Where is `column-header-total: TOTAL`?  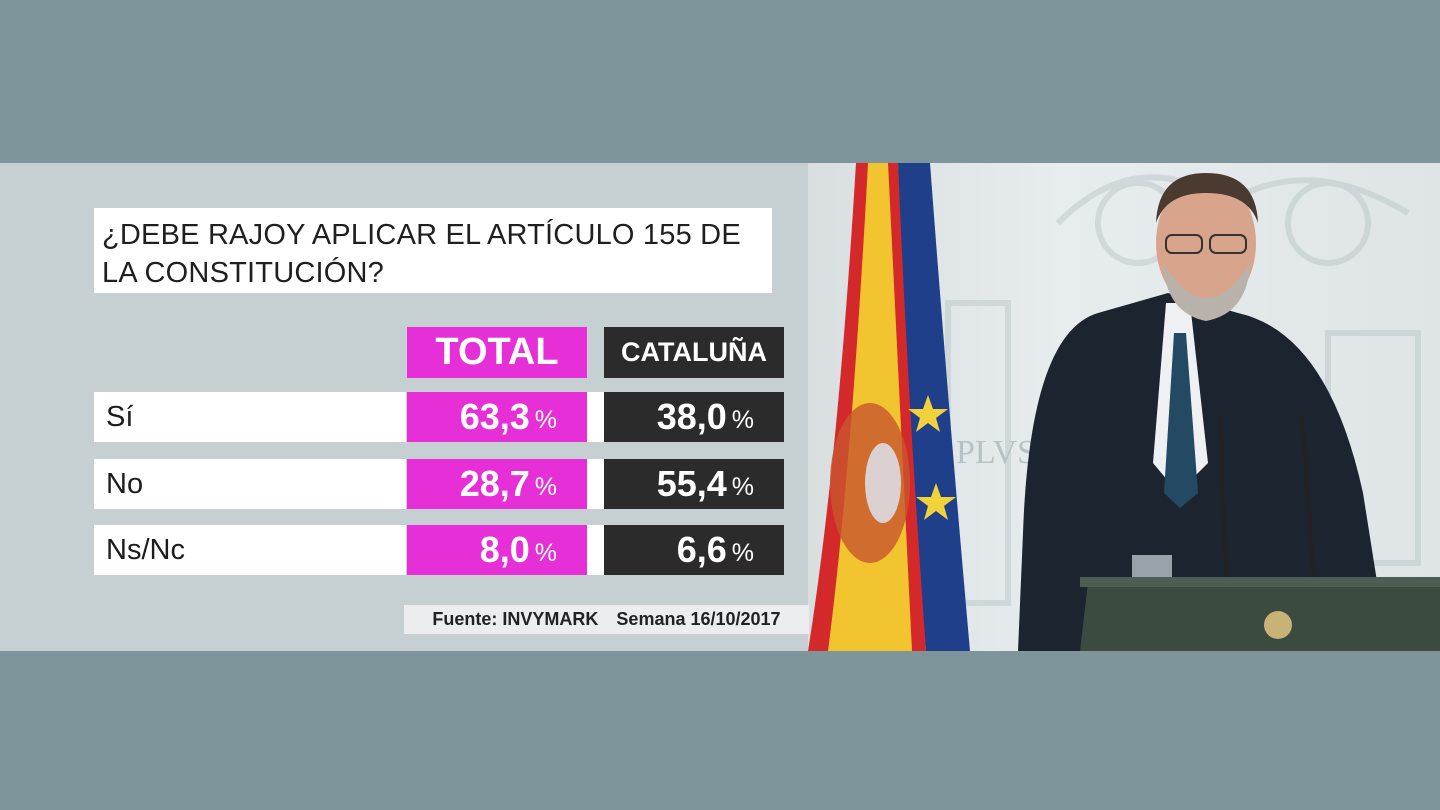 column-header-total: TOTAL is located at coordinates (497, 352).